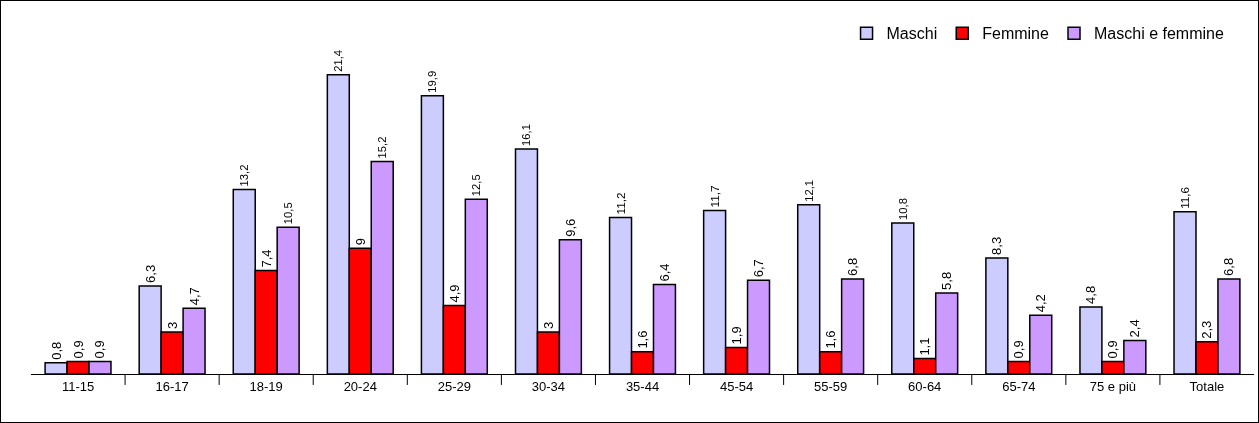 This screenshot has height=423, width=1259. What do you see at coordinates (56, 350) in the screenshot?
I see `data-label: 0,8` at bounding box center [56, 350].